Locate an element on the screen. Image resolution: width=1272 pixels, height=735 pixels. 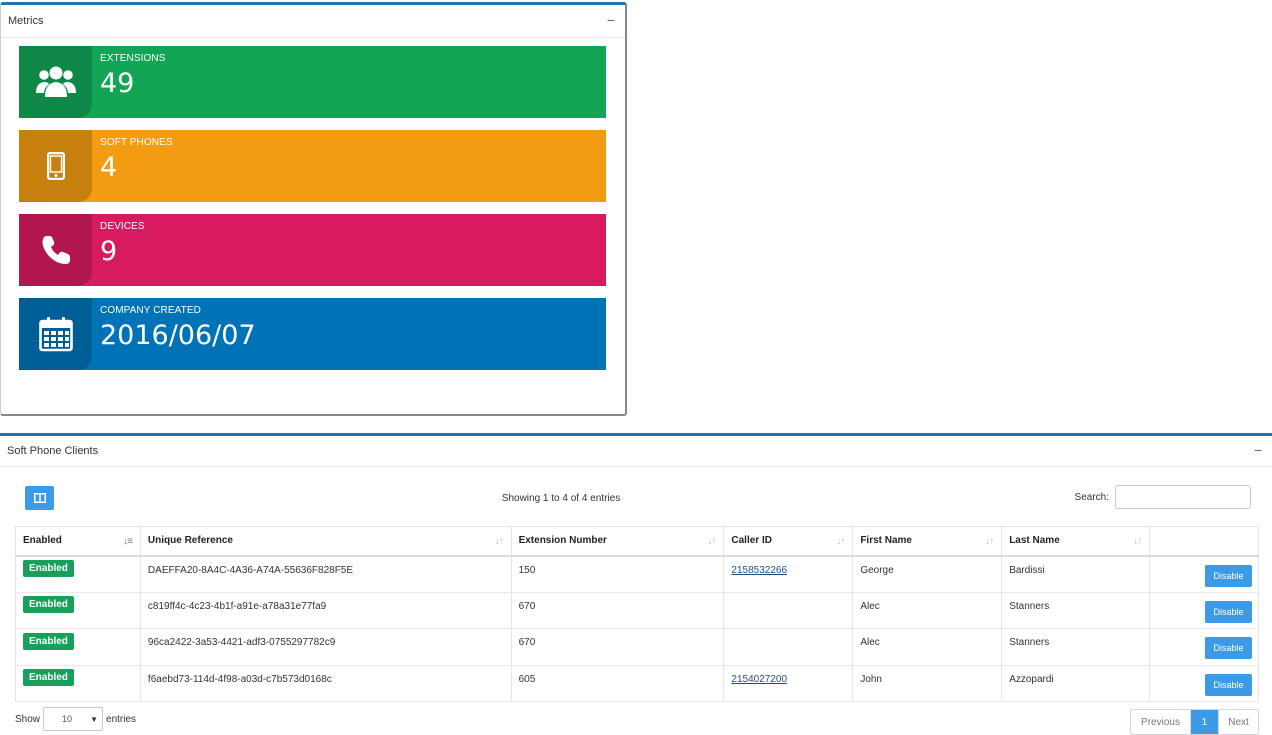
table-info: Showing 1 to 4 of 4 entries is located at coordinates (561, 498).